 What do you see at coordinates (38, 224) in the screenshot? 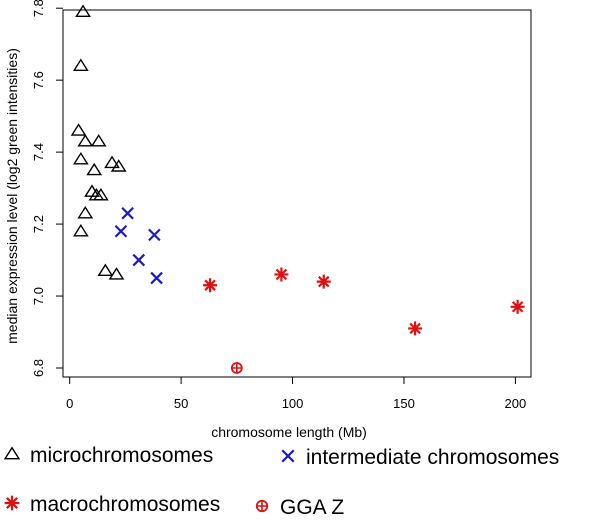
I see `y-tick-label: 7.2` at bounding box center [38, 224].